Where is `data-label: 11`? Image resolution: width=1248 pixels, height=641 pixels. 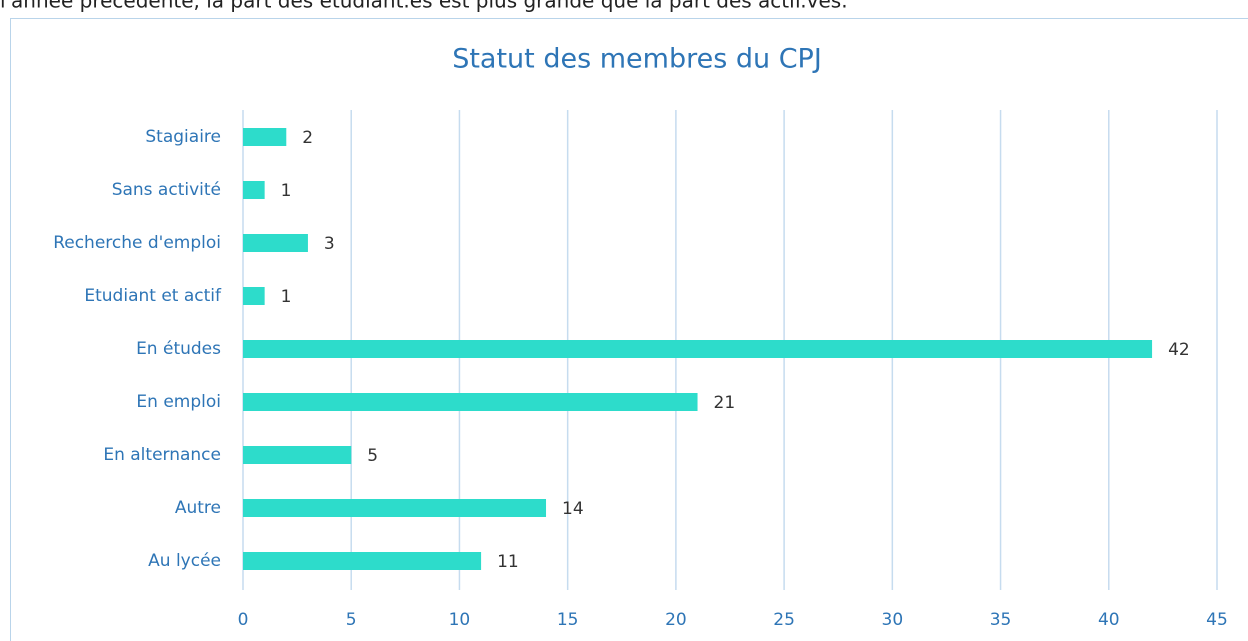
data-label: 11 is located at coordinates (508, 562).